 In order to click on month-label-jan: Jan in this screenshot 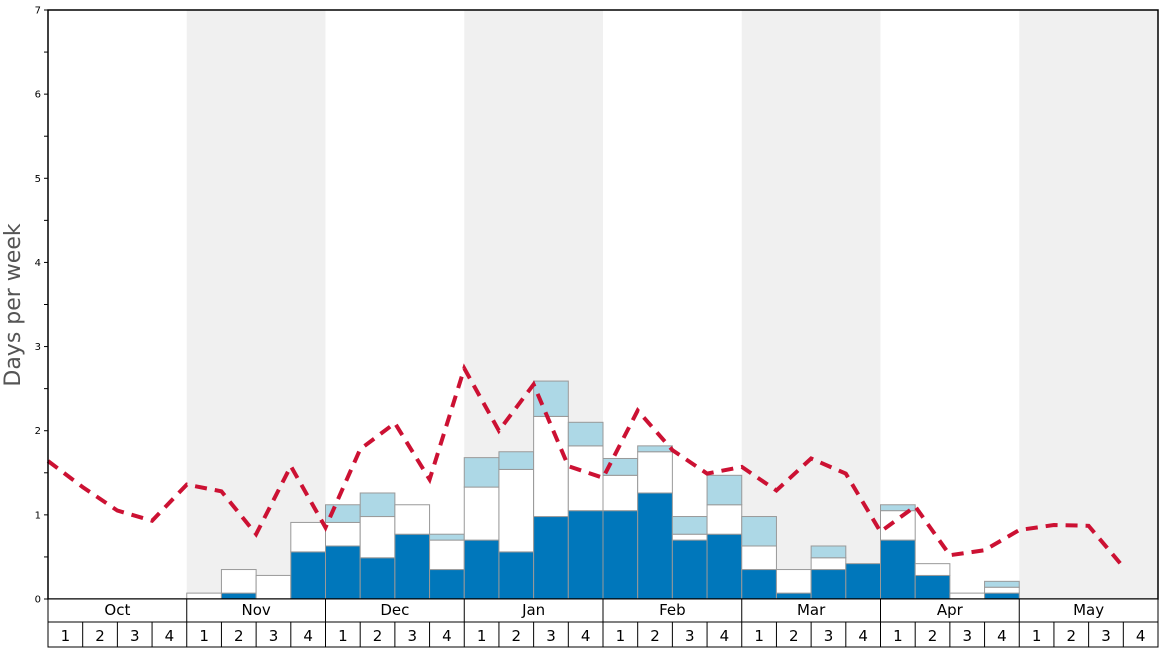, I will do `click(533, 610)`.